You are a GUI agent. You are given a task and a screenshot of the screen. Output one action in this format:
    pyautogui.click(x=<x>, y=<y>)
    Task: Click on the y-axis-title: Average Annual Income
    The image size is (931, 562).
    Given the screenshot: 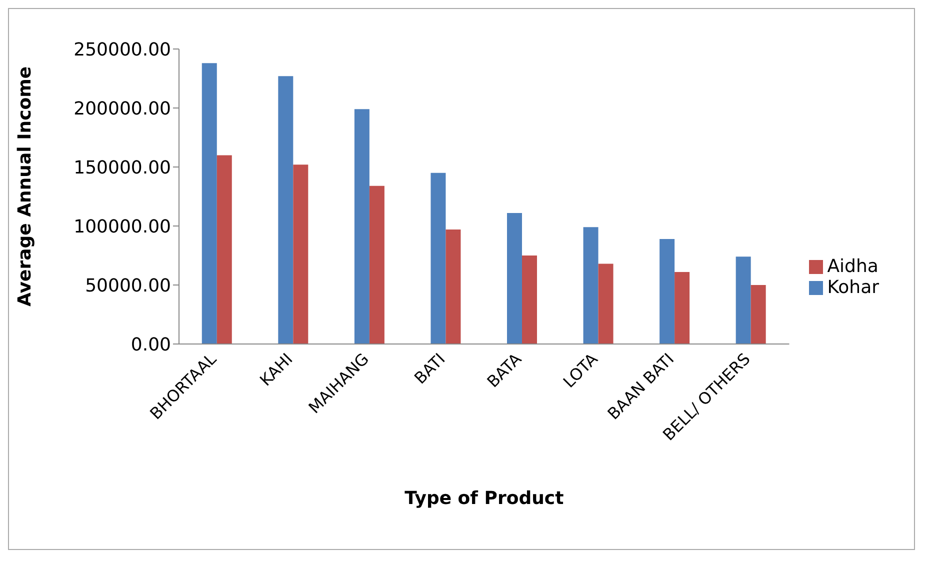 What is the action you would take?
    pyautogui.click(x=25, y=186)
    